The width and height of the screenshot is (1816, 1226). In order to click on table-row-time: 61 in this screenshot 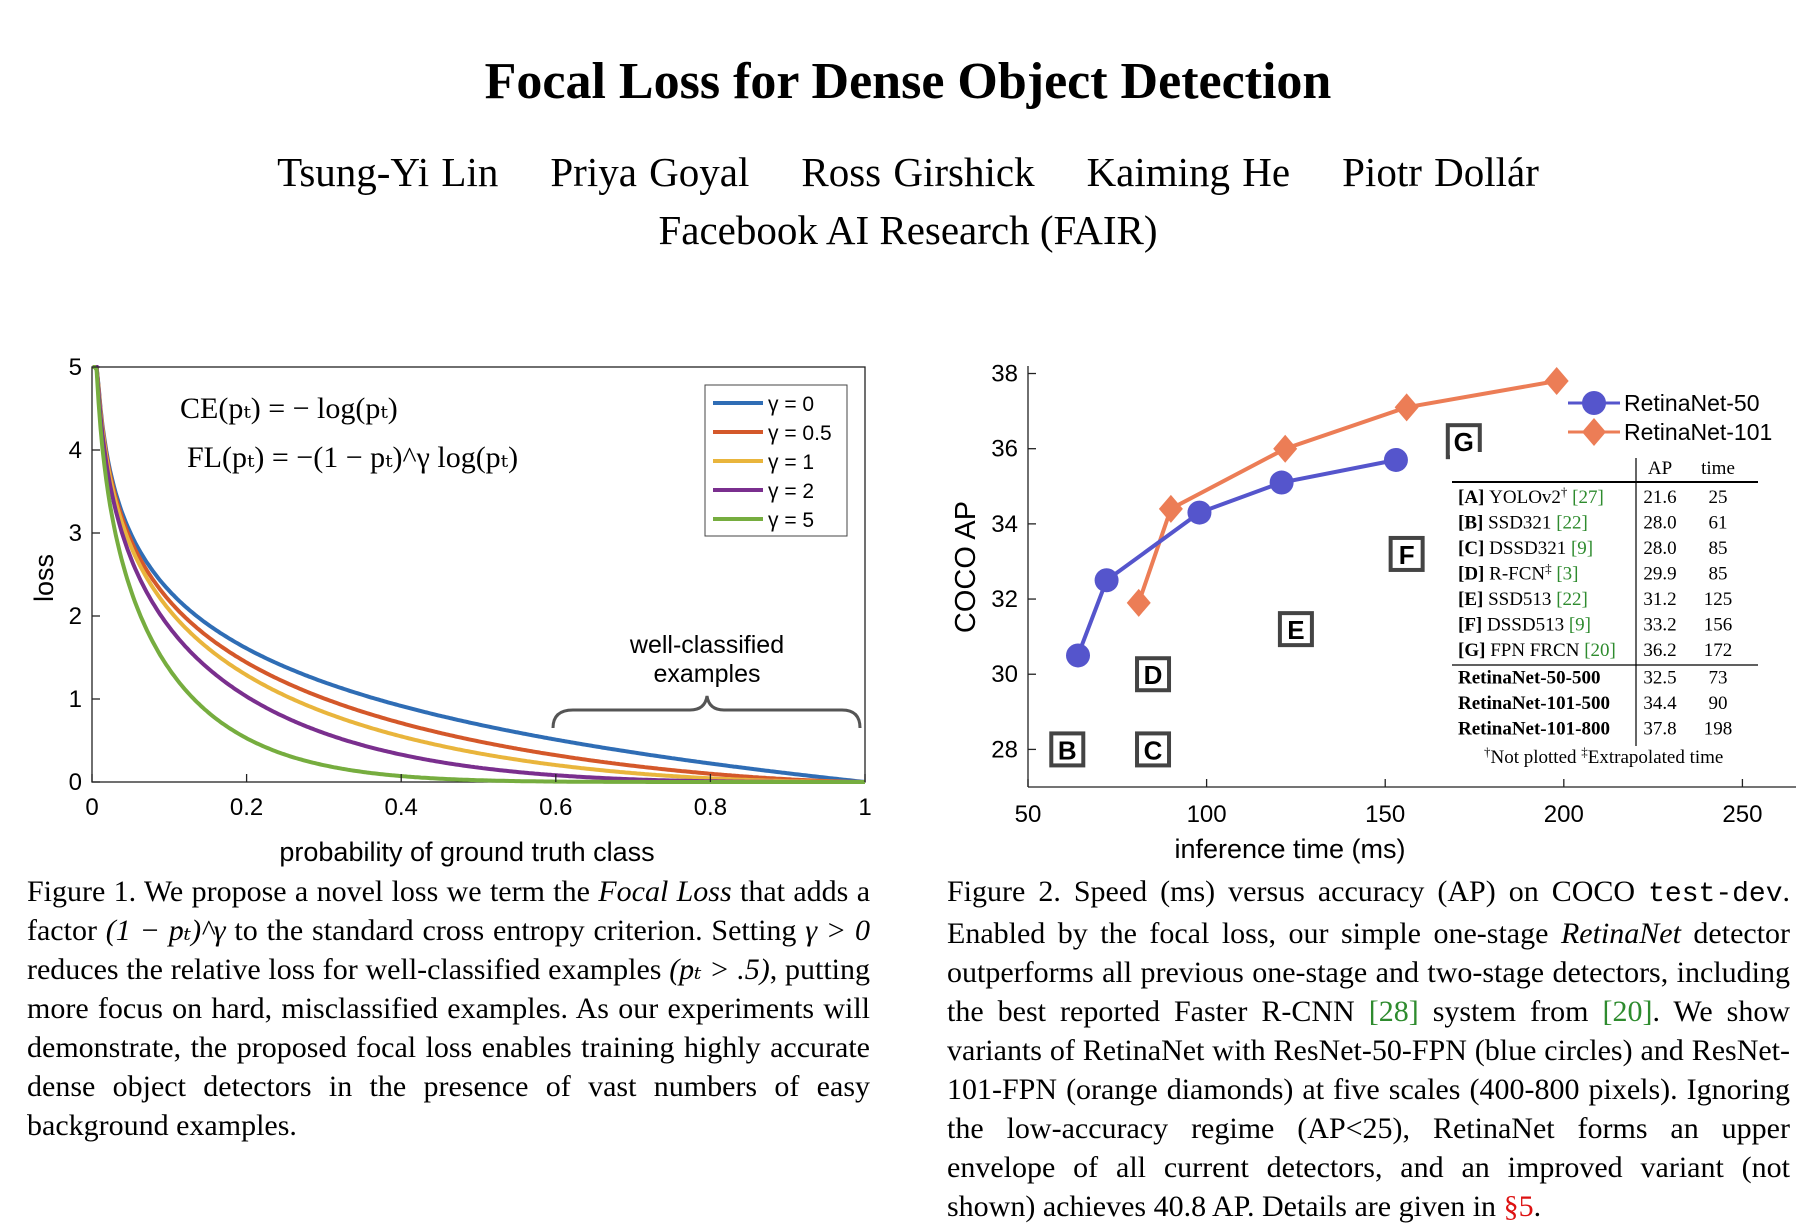, I will do `click(1718, 523)`.